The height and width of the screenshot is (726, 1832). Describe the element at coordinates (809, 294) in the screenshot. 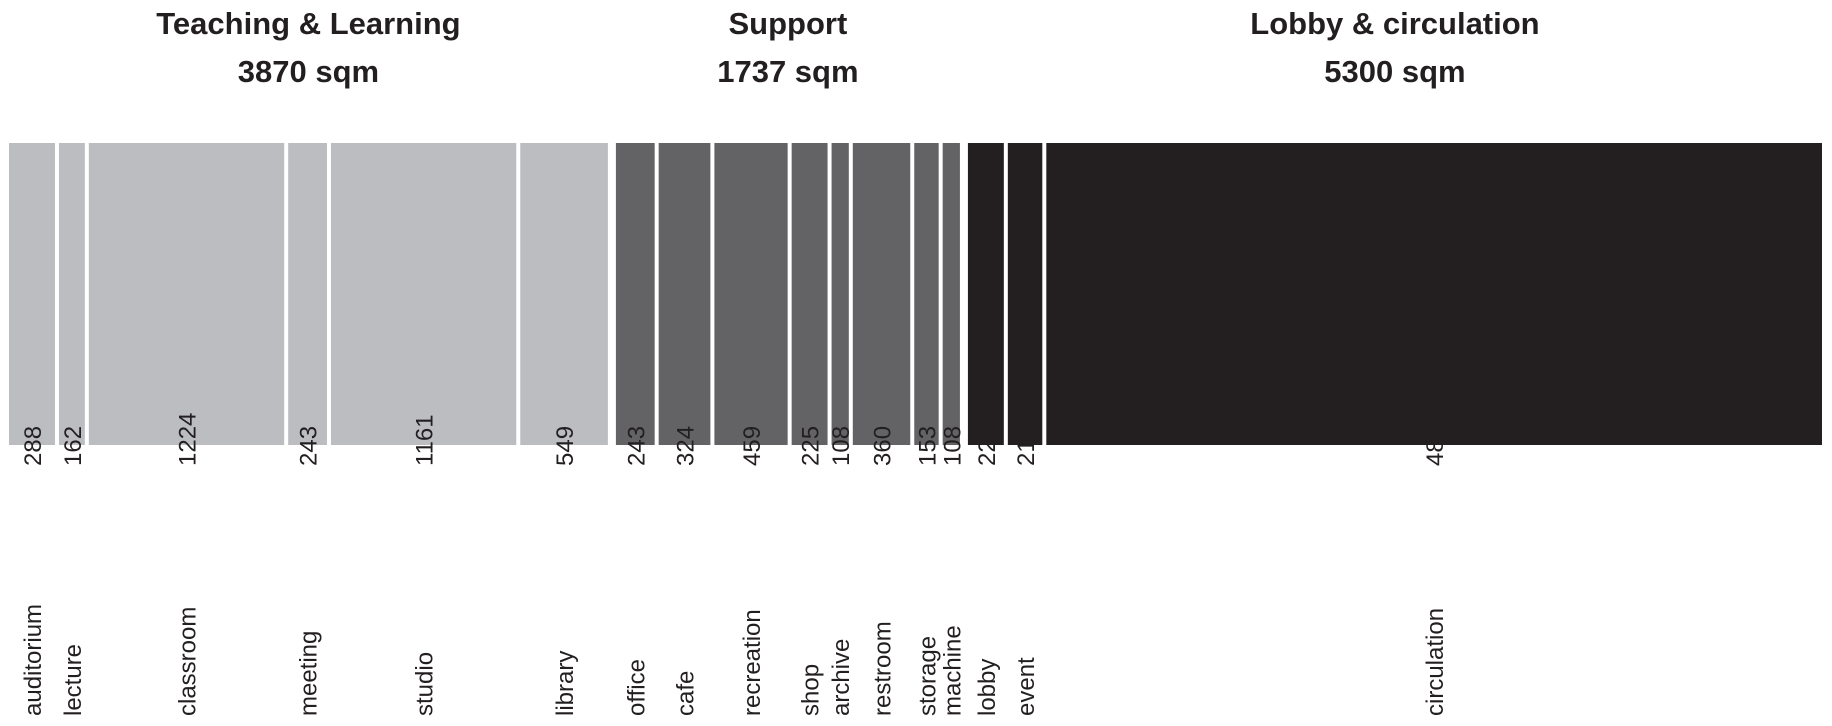

I see `bar-shop` at that location.